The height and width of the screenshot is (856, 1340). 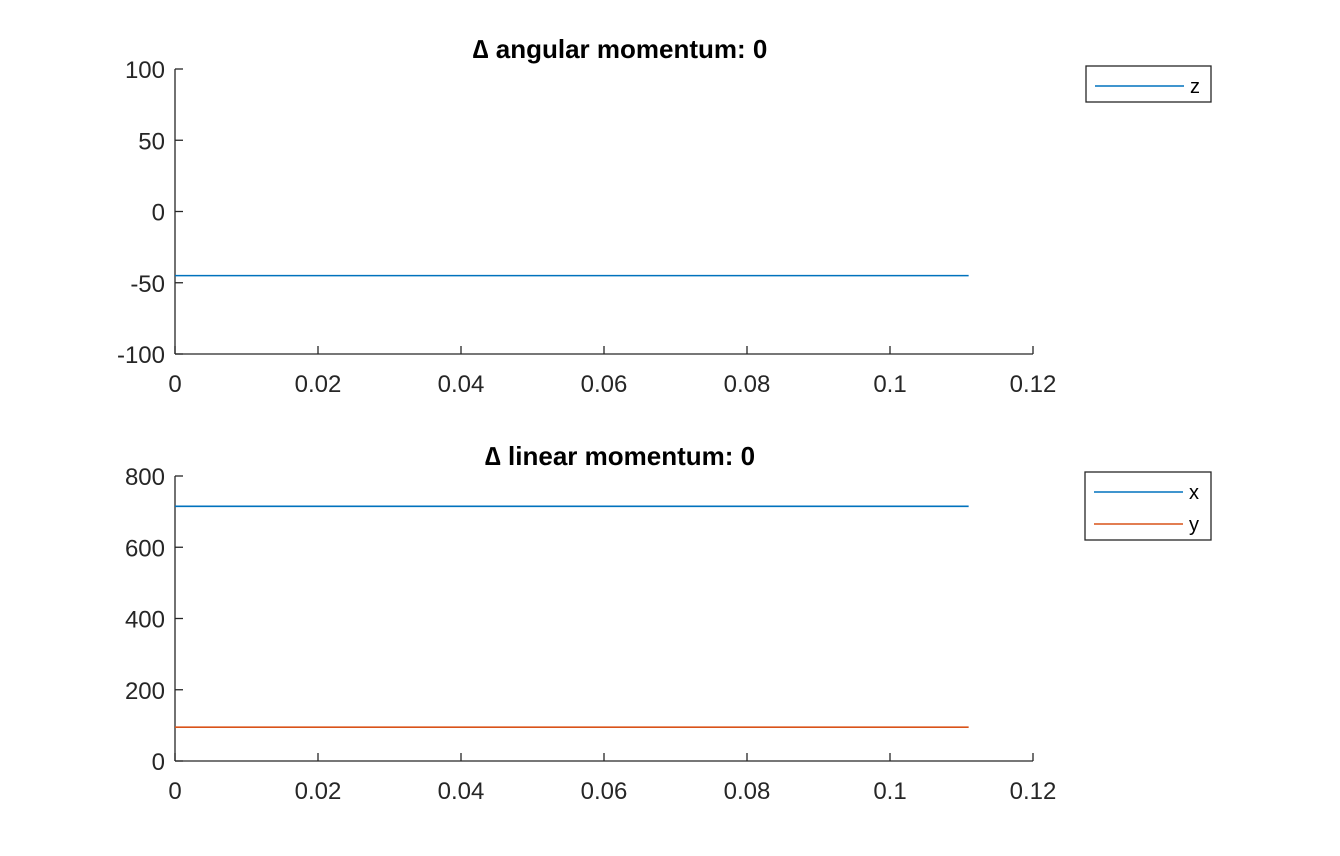 What do you see at coordinates (145, 477) in the screenshot?
I see `y-tick-label: 800` at bounding box center [145, 477].